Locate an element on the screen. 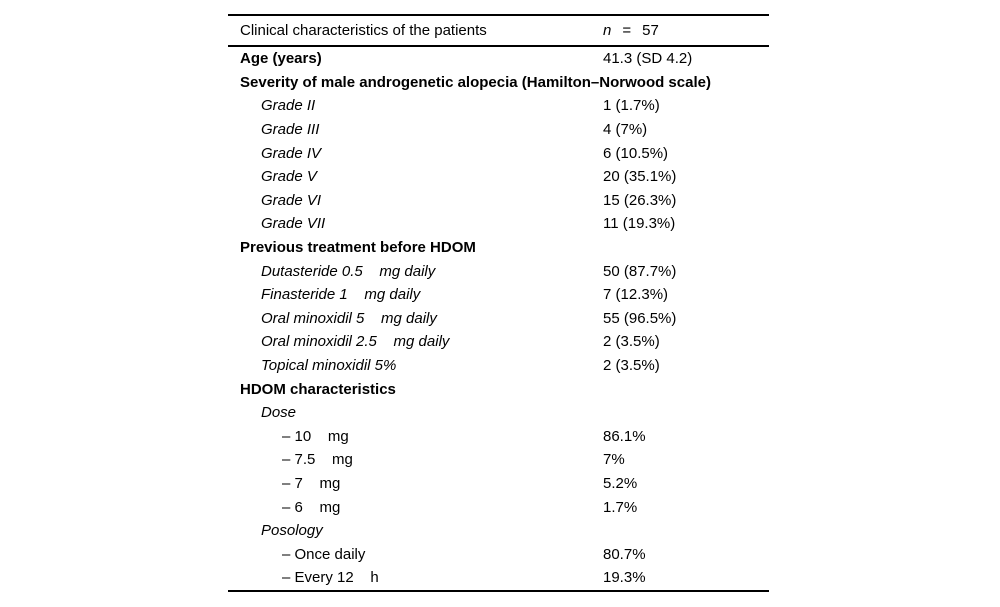  table-row: Oral minoxidil 2.5 mg daily 2 (3.5%) is located at coordinates (498, 342).